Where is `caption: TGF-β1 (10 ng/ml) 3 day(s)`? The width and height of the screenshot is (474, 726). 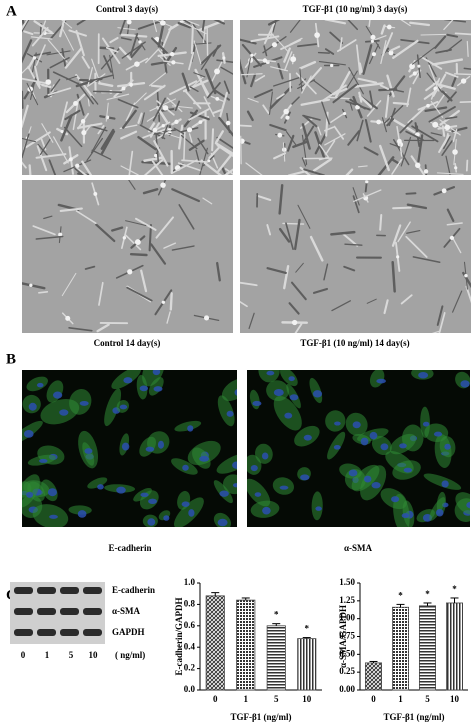
caption: TGF-β1 (10 ng/ml) 3 day(s) is located at coordinates (355, 9).